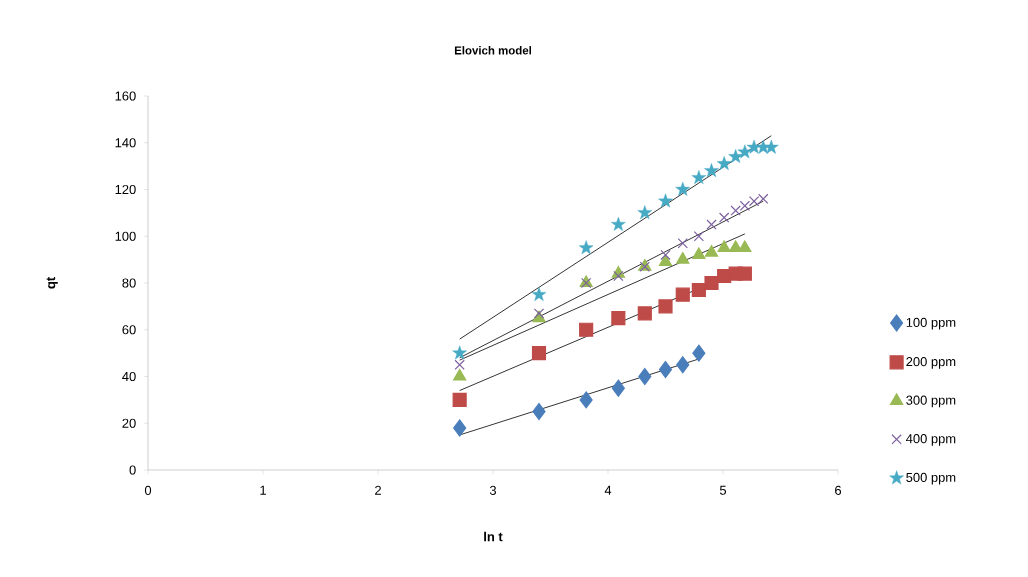  I want to click on y-tick-label: 20, so click(129, 423).